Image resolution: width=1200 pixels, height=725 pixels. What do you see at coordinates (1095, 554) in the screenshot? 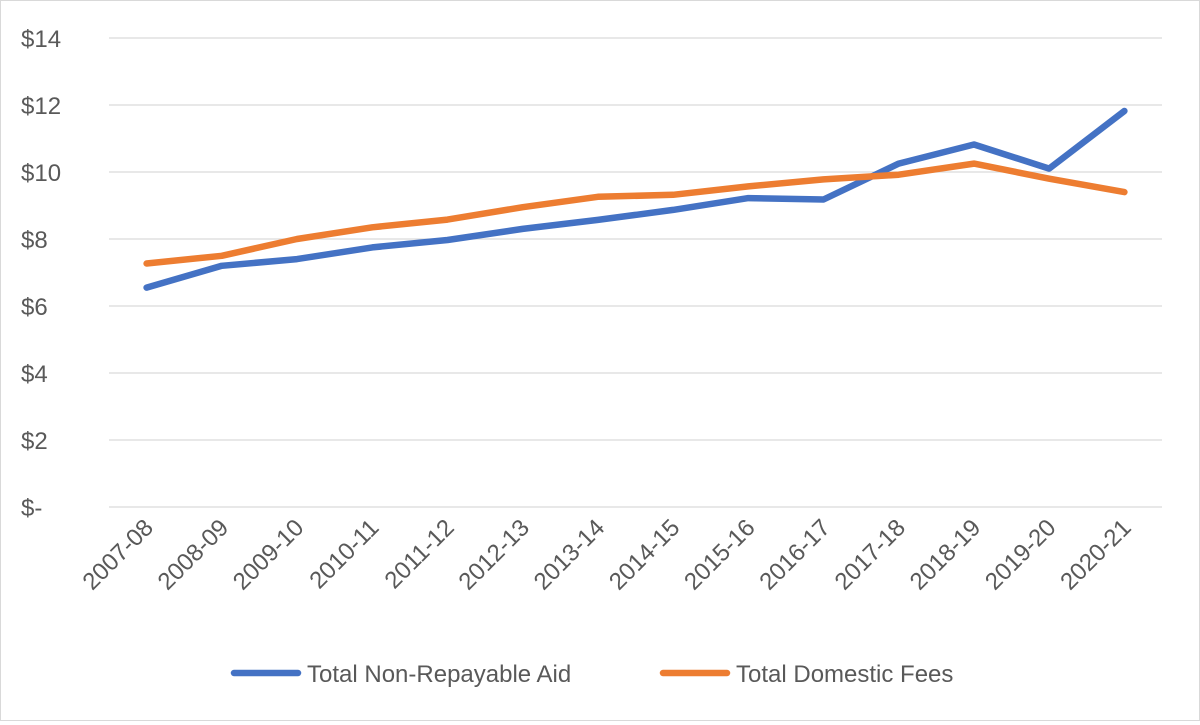
I see `x-tick-label: 2020-21` at bounding box center [1095, 554].